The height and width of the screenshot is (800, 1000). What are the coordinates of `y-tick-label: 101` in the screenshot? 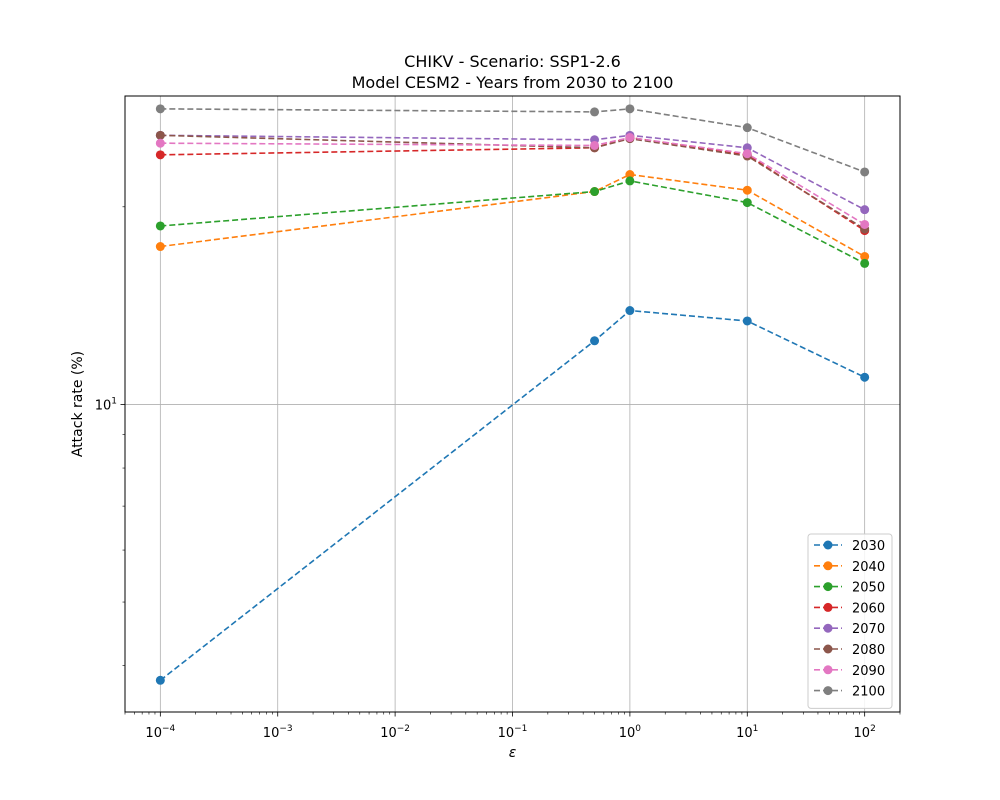 It's located at (106, 404).